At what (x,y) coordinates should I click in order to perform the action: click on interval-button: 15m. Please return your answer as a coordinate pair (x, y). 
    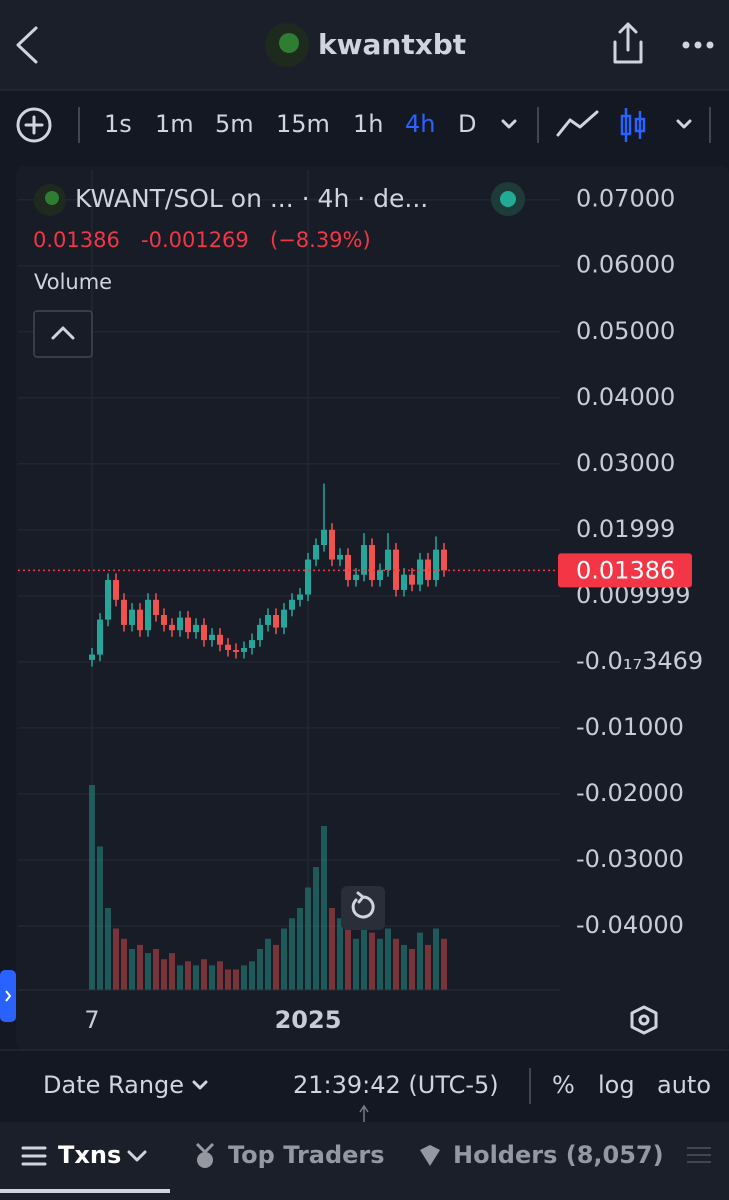
    Looking at the image, I should click on (303, 124).